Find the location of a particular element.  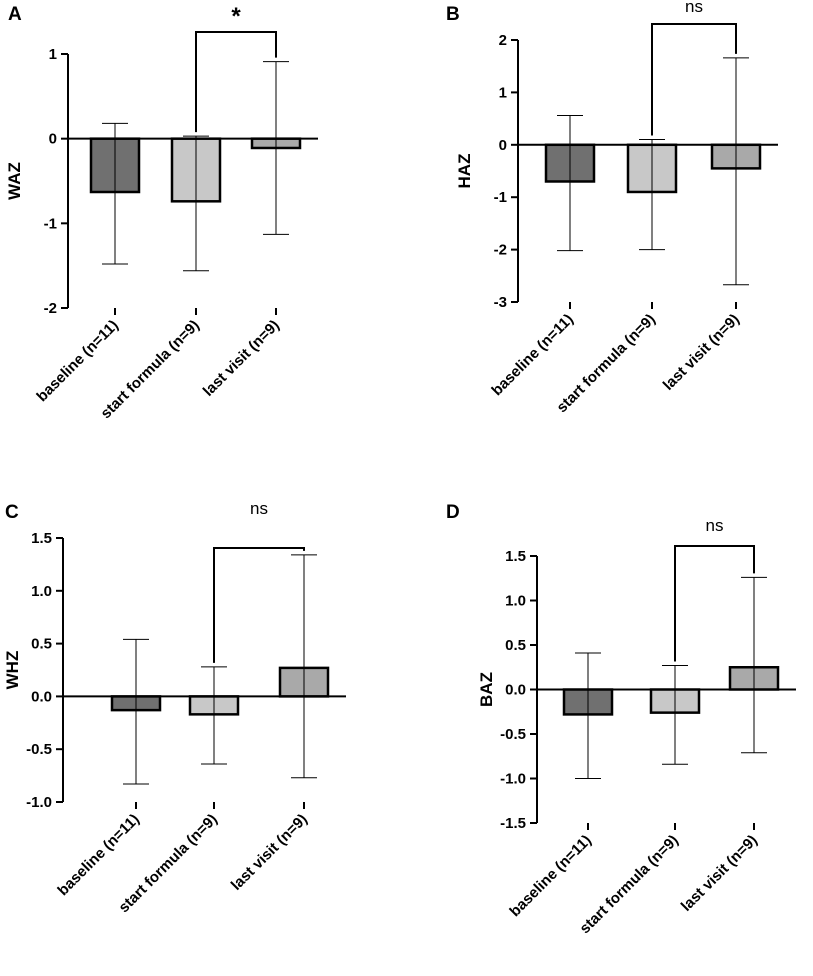

panel-letter-a: A is located at coordinates (15, 14).